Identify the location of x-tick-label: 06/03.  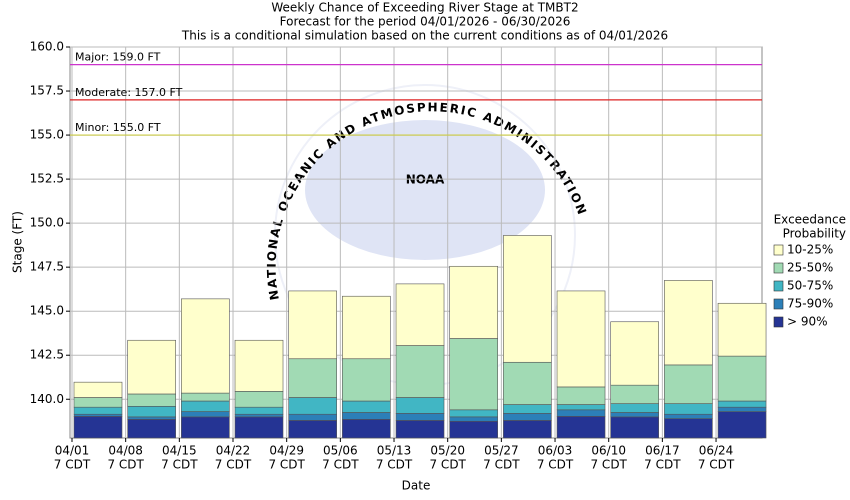
(555, 451).